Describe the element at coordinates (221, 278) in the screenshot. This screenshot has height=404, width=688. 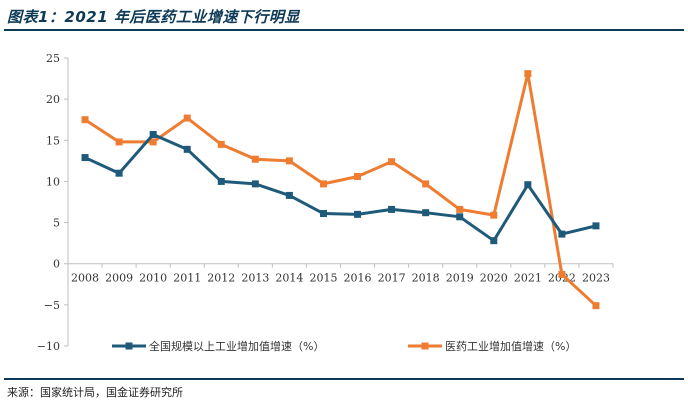
I see `x-tick-label: 2012` at that location.